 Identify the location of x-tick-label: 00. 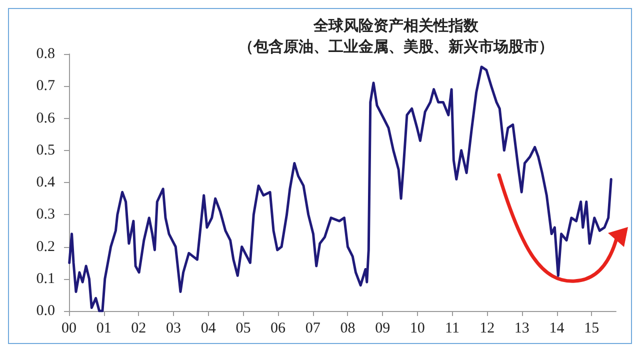
(69, 328).